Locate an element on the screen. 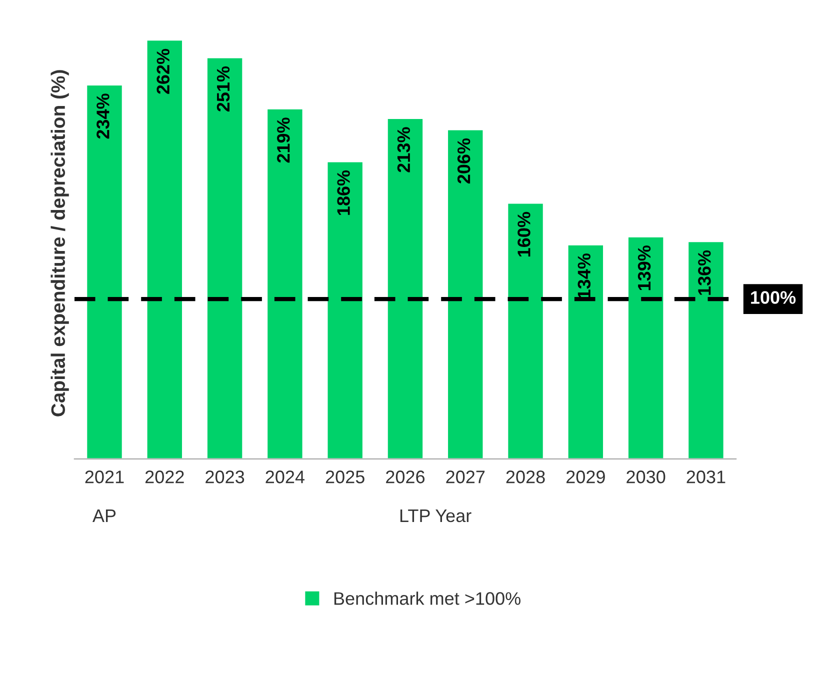 The image size is (827, 685). data-label: 251% is located at coordinates (223, 89).